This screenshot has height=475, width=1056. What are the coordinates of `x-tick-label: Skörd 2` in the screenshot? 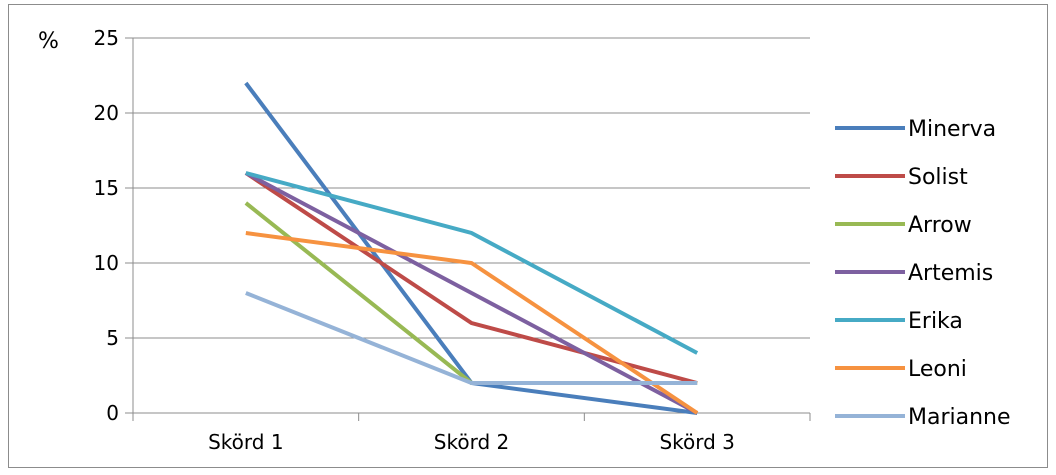 It's located at (471, 442).